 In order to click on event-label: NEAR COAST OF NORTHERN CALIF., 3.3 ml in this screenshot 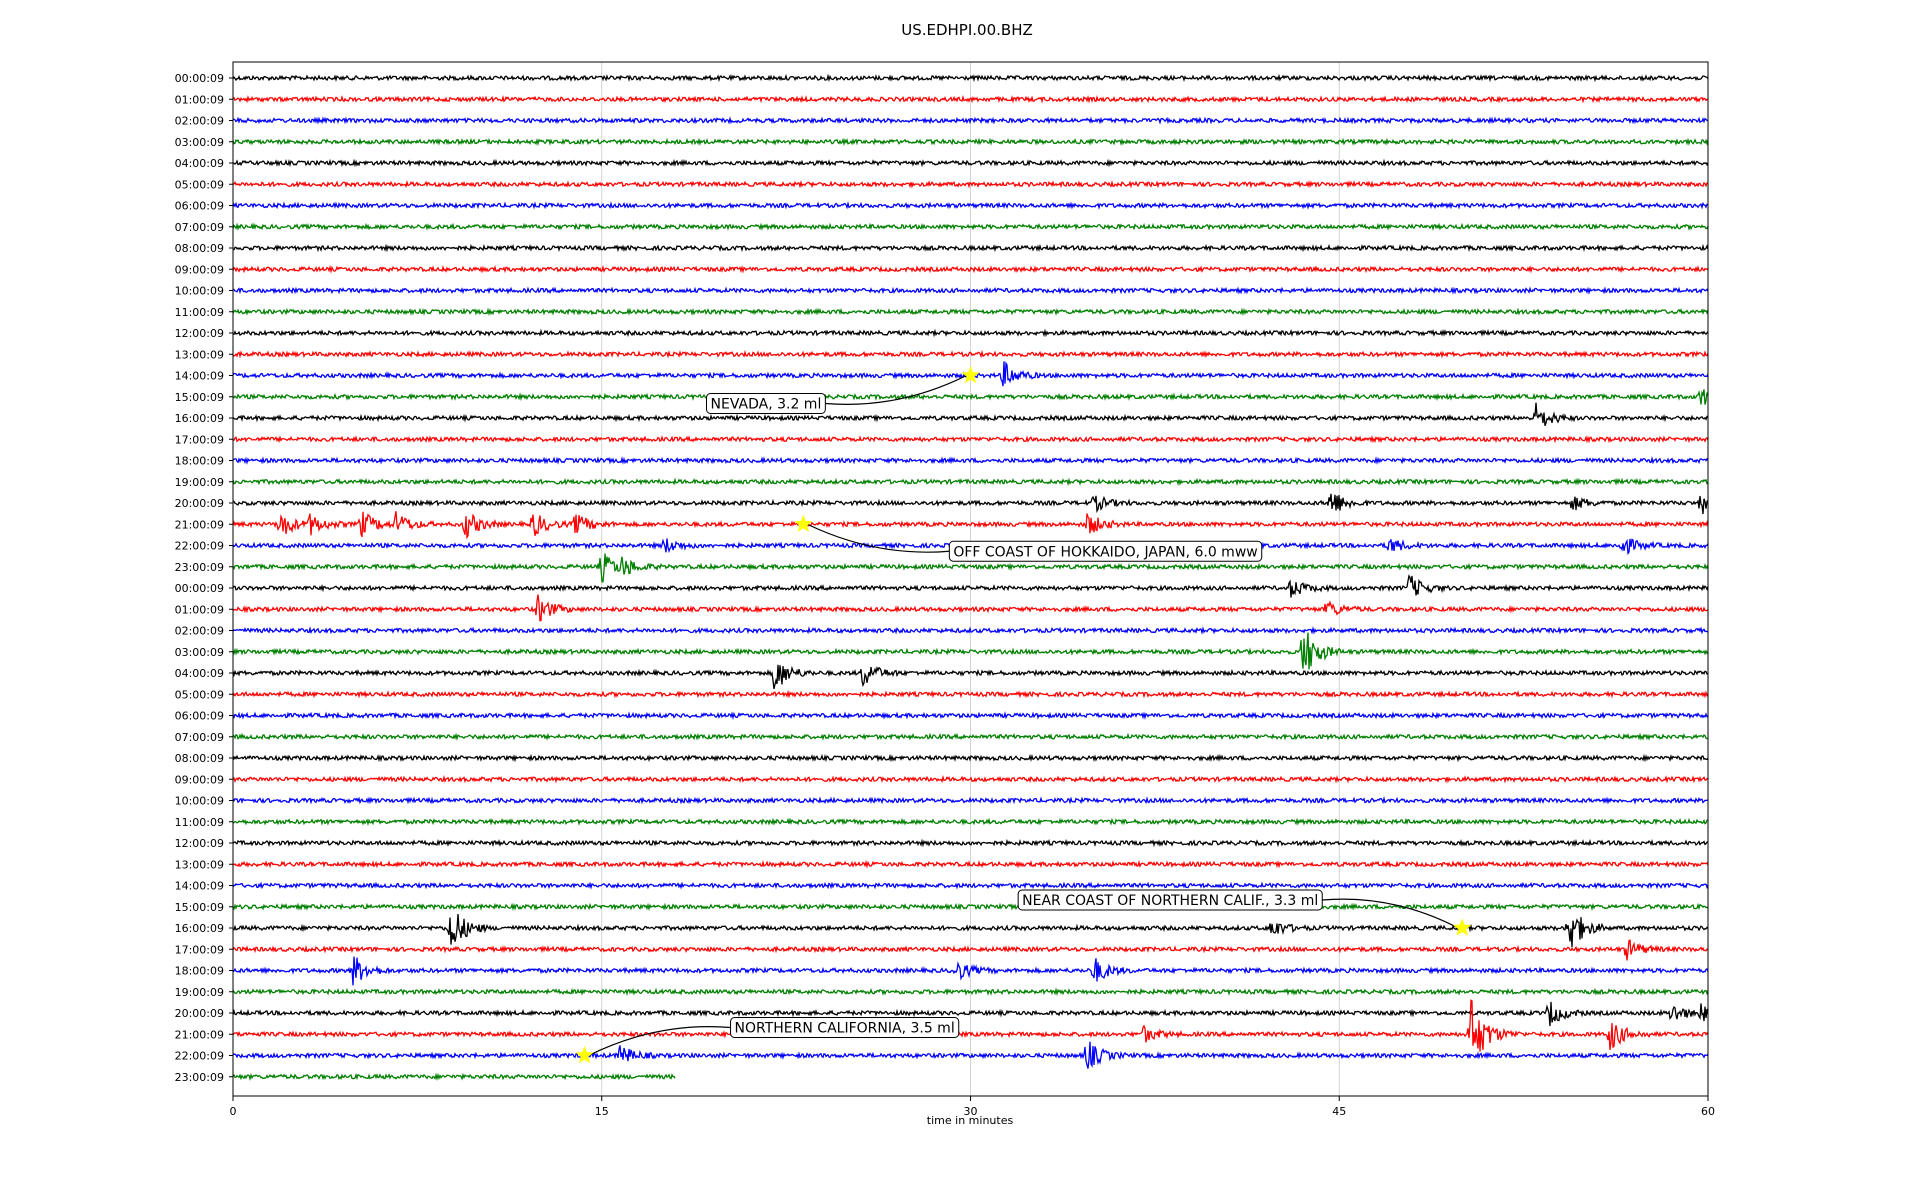, I will do `click(1170, 901)`.